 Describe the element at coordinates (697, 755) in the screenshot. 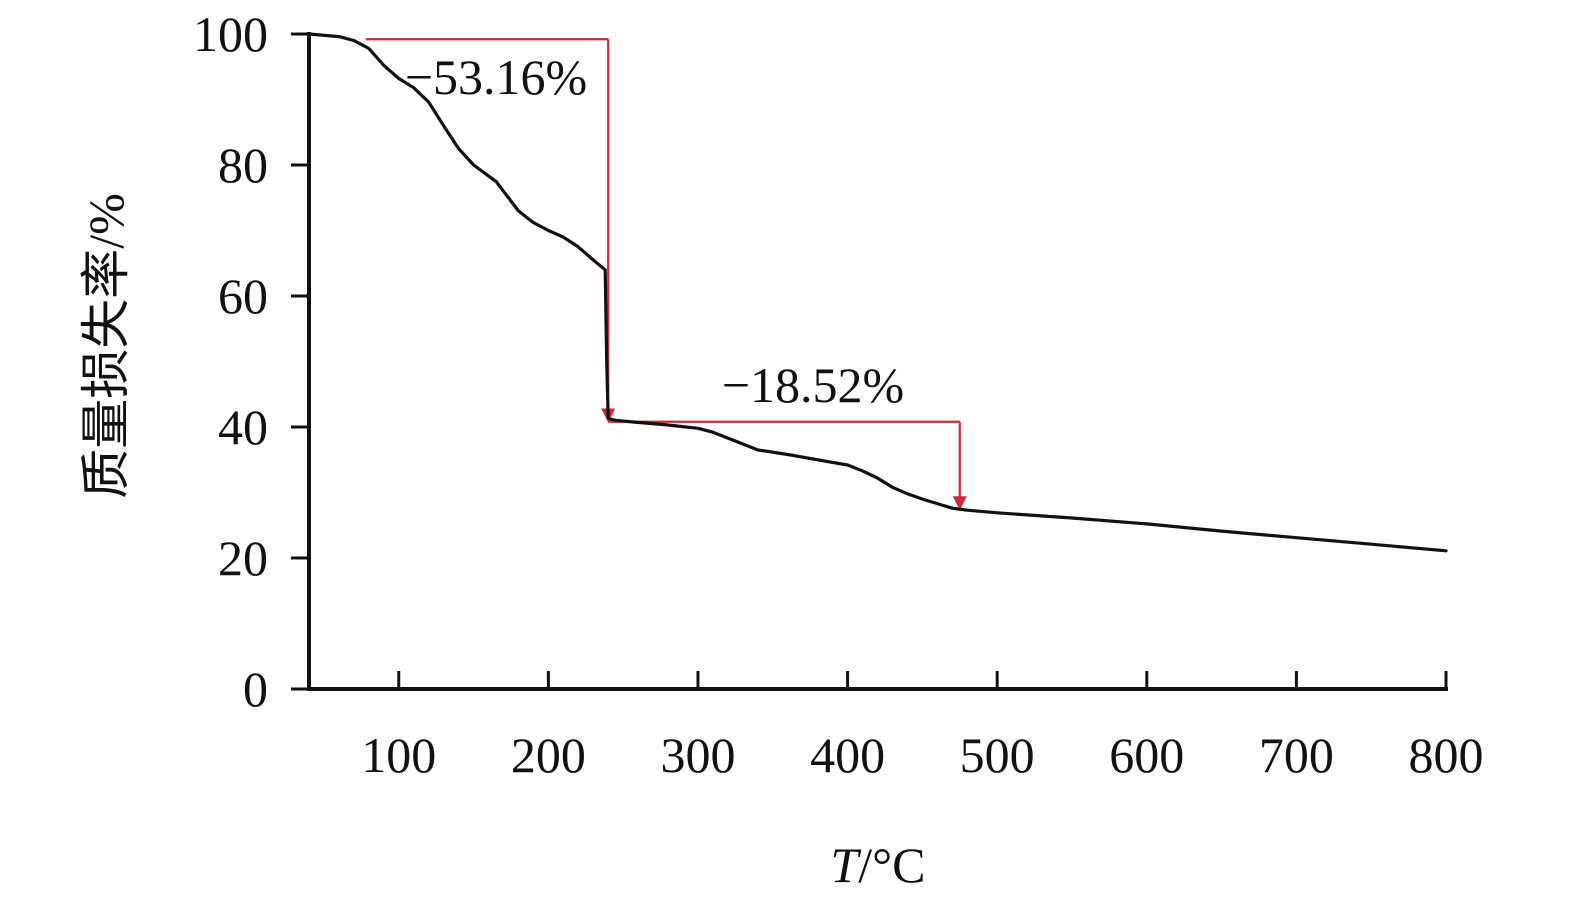

I see `x-tick-label-300: 300` at that location.